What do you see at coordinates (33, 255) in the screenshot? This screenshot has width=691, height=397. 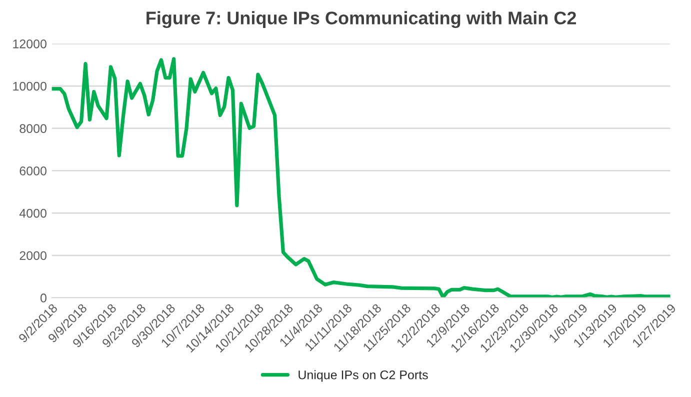 I see `y-tick-label: 2000` at bounding box center [33, 255].